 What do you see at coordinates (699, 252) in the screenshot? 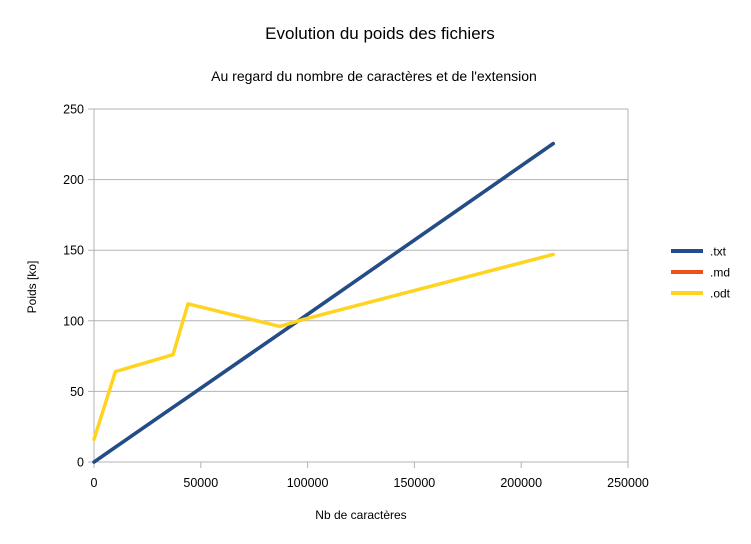
I see `legend-item: .txt` at bounding box center [699, 252].